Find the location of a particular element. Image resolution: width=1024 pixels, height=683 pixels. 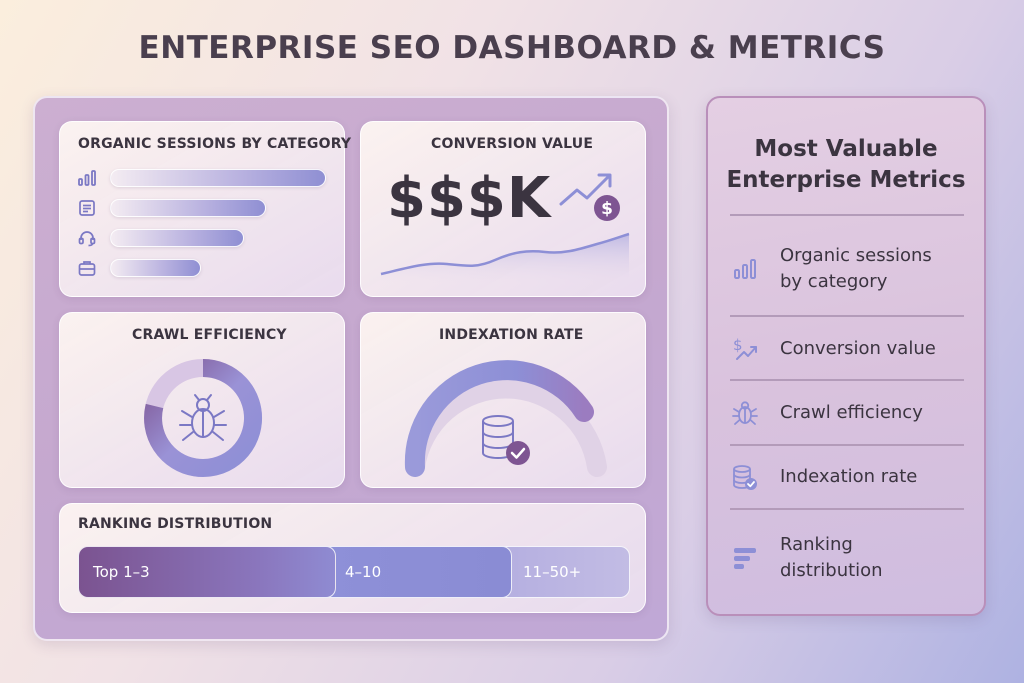

metrics-panel-title-line: Most Valuable is located at coordinates (846, 149).